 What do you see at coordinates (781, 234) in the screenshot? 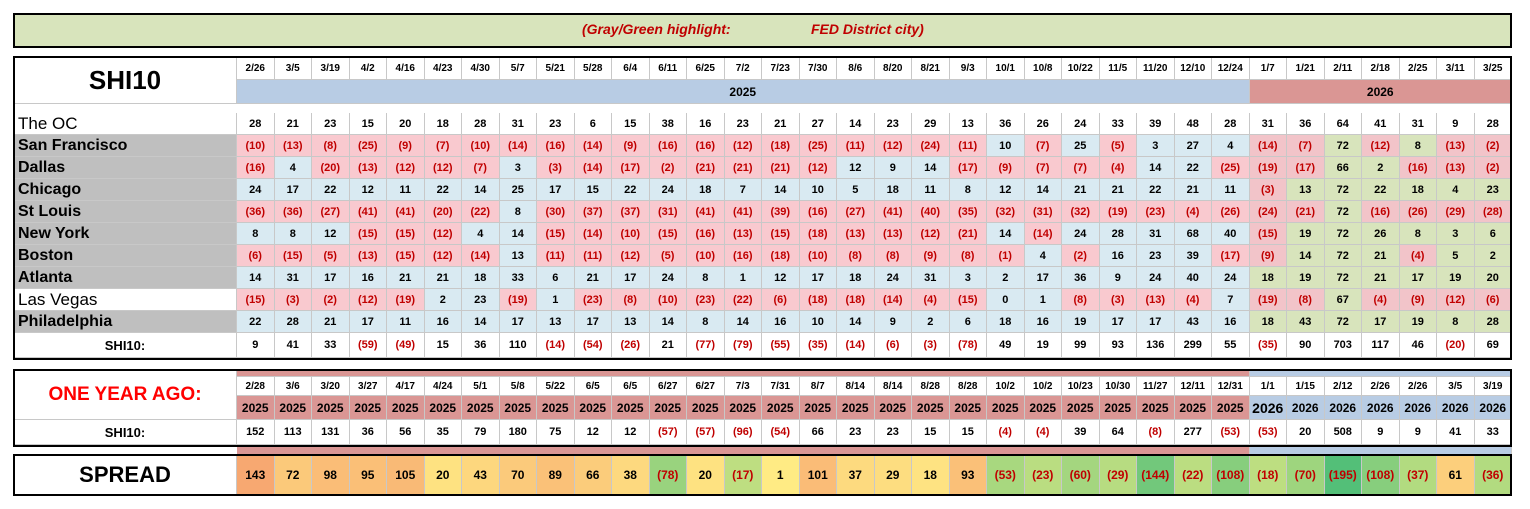
I see `city-value: (15)` at bounding box center [781, 234].